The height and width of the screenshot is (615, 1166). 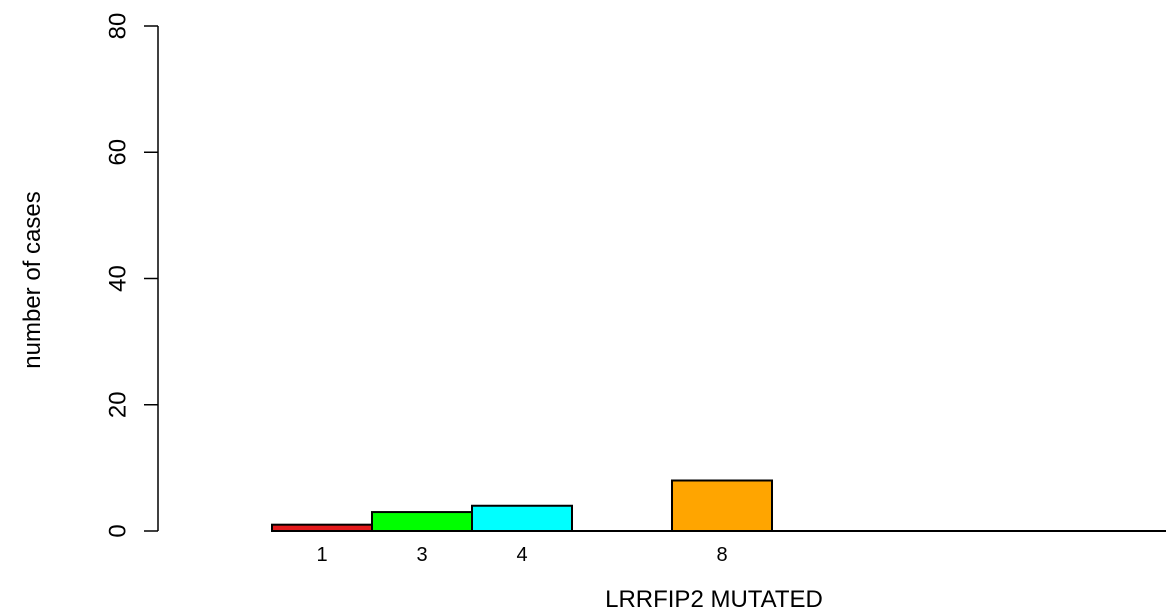 I want to click on bar-label: 8, so click(x=721, y=555).